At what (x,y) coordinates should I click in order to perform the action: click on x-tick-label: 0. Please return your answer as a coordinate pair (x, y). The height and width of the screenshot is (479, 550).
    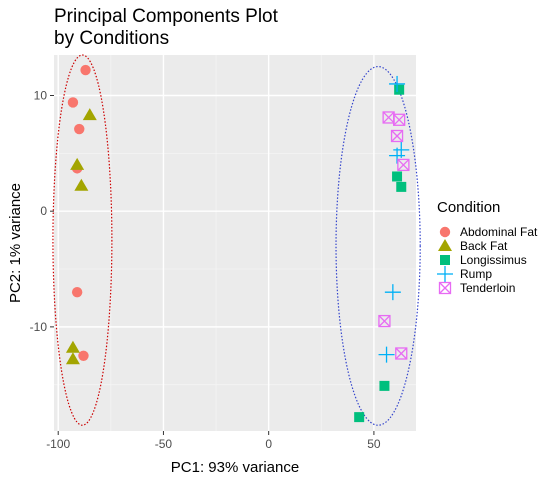
    Looking at the image, I should click on (268, 444).